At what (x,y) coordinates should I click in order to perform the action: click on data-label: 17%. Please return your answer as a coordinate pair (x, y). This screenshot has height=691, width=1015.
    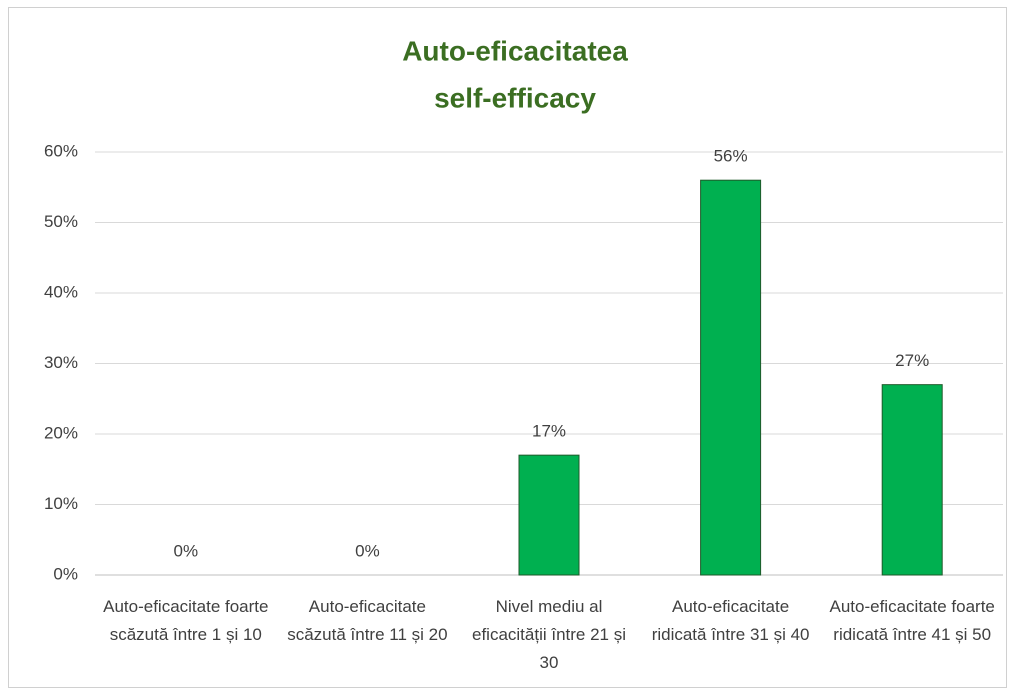
    Looking at the image, I should click on (549, 431).